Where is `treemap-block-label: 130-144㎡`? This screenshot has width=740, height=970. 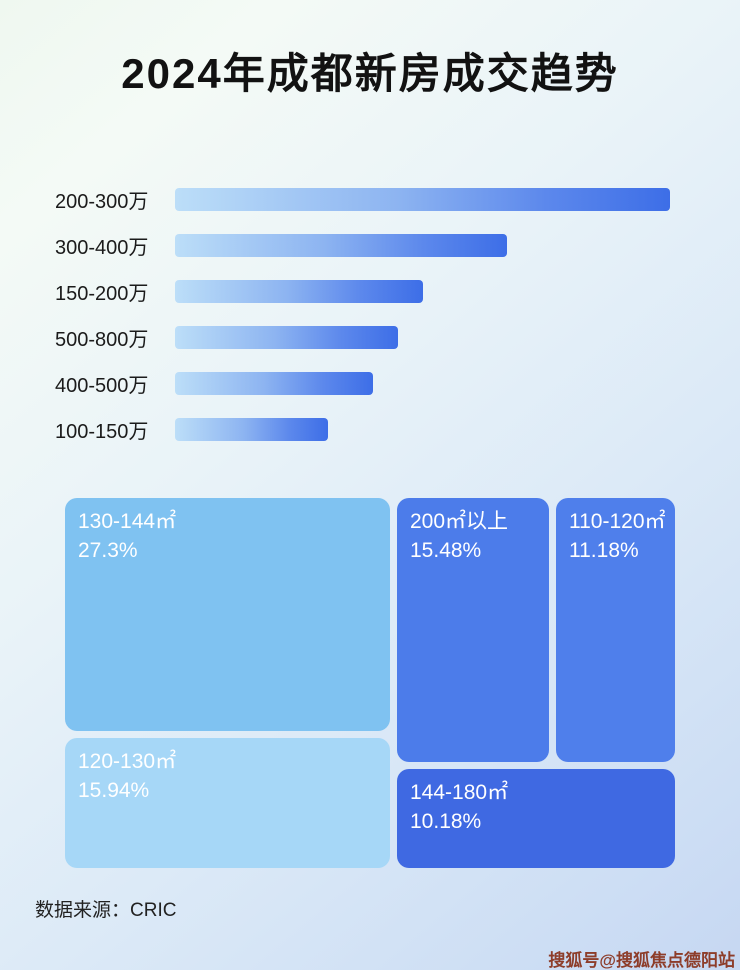 treemap-block-label: 130-144㎡ is located at coordinates (127, 521).